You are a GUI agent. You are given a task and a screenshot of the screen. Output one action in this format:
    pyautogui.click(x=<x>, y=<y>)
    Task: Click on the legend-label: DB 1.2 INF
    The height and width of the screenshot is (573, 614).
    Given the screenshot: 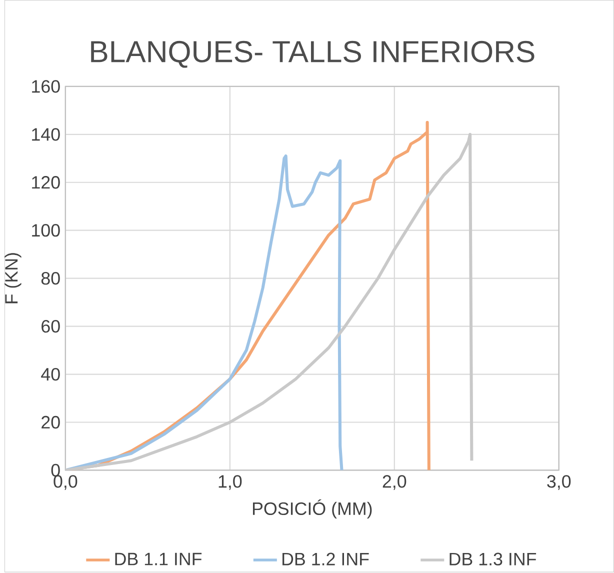 What is the action you would take?
    pyautogui.click(x=325, y=559)
    